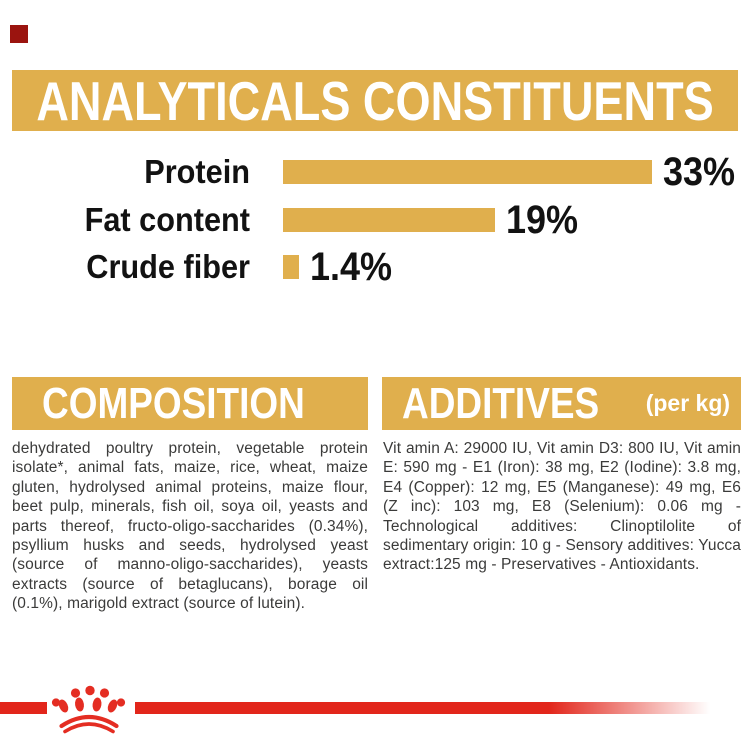 The image size is (750, 750). Describe the element at coordinates (542, 219) in the screenshot. I see `bar-value-label: 19%` at that location.